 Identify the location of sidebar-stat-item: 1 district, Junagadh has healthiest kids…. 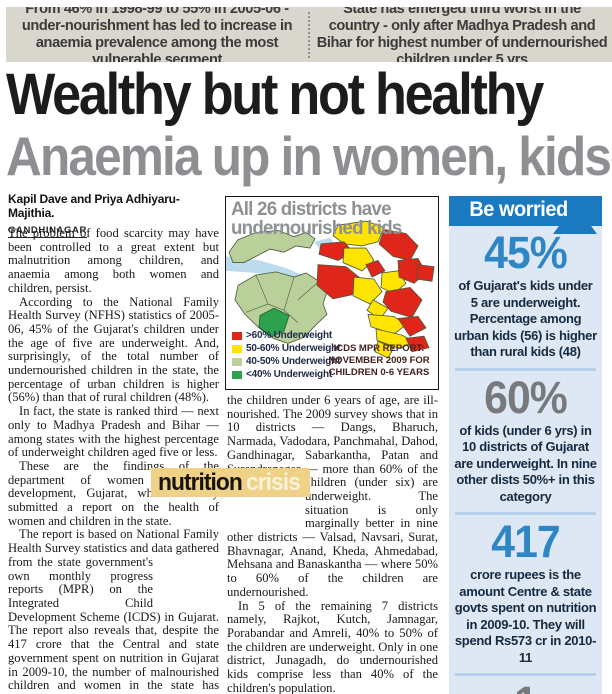
(525, 687).